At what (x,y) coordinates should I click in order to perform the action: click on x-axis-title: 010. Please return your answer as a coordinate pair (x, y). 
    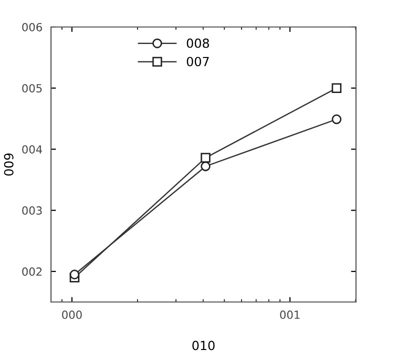
    Looking at the image, I should click on (203, 345).